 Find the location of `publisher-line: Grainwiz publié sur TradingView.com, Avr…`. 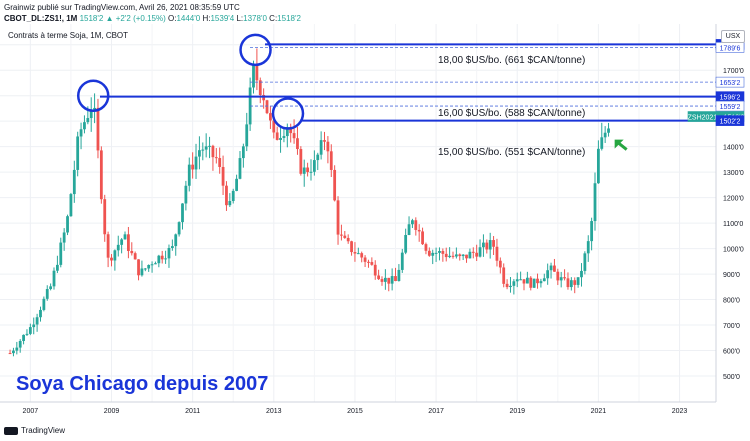

publisher-line: Grainwiz publié sur TradingView.com, Avr… is located at coordinates (122, 7).